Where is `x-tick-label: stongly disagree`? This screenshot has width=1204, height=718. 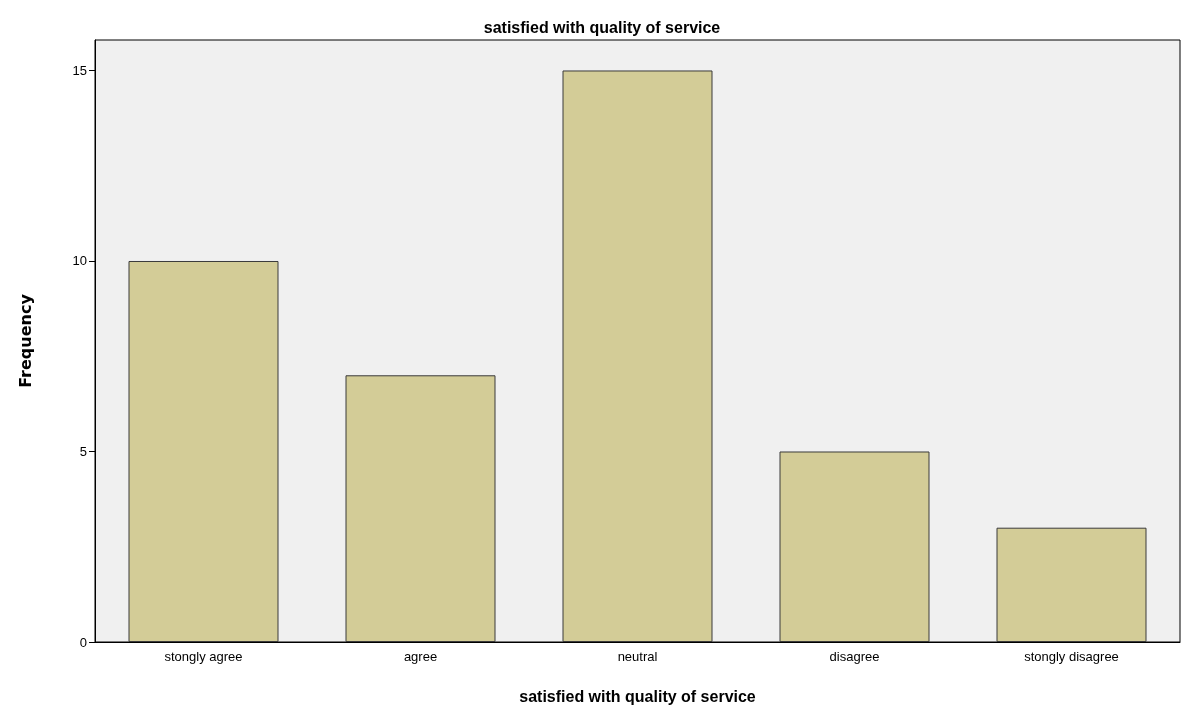 x-tick-label: stongly disagree is located at coordinates (1071, 656).